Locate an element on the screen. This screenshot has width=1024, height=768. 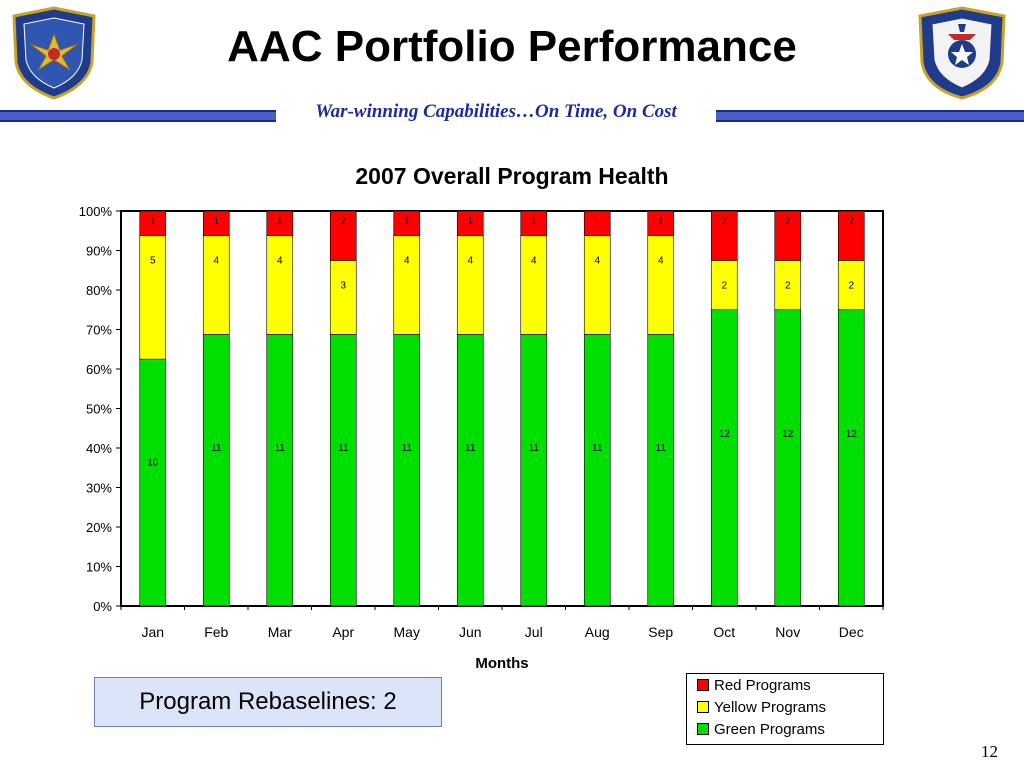
legend-label: Green Programs is located at coordinates (769, 729).